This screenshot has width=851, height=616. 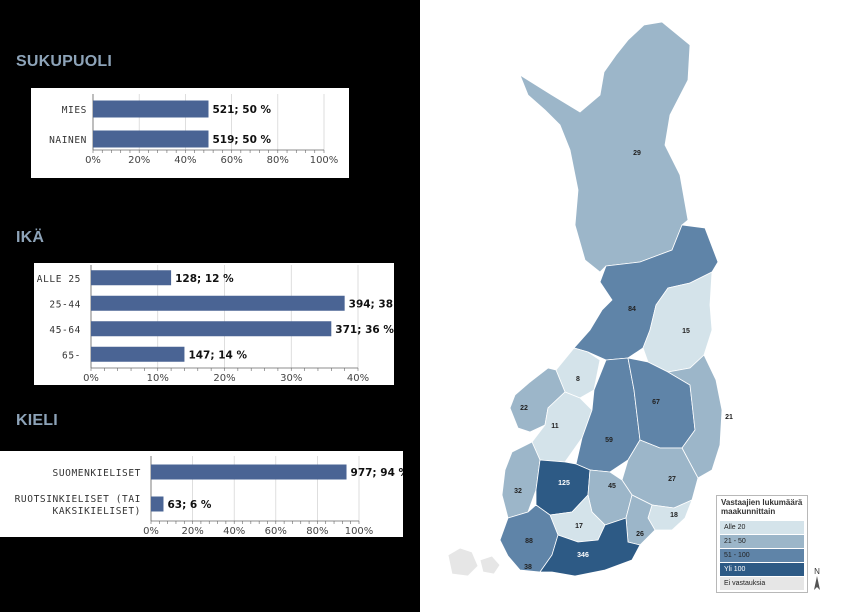 I want to click on bar-value-label: 147; 14 %, so click(x=217, y=355).